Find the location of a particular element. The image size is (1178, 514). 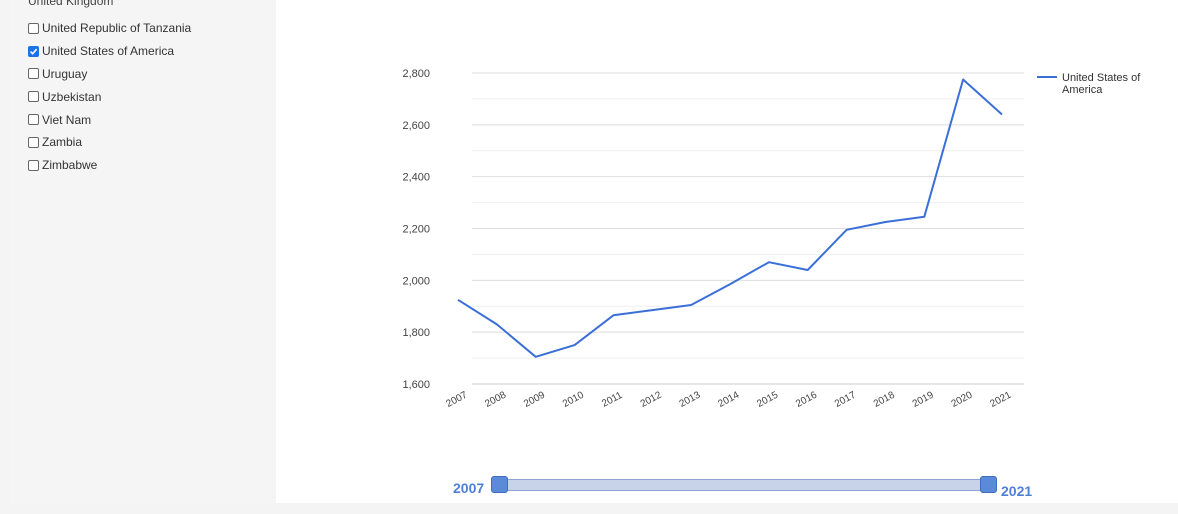

country-item: United Republic of Tanzania is located at coordinates (109, 28).